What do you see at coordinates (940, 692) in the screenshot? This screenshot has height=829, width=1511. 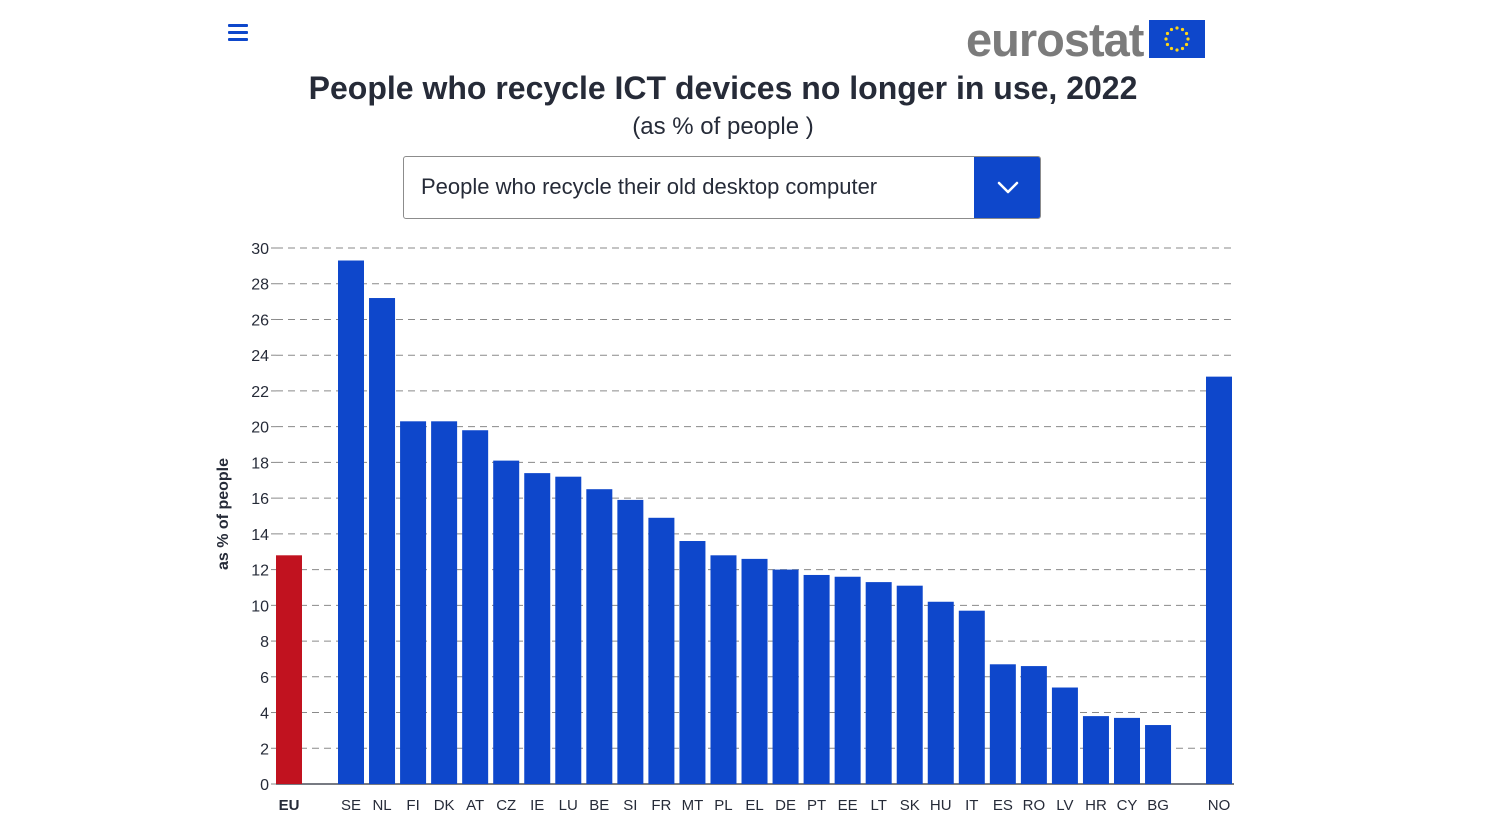 I see `bar-hu` at bounding box center [940, 692].